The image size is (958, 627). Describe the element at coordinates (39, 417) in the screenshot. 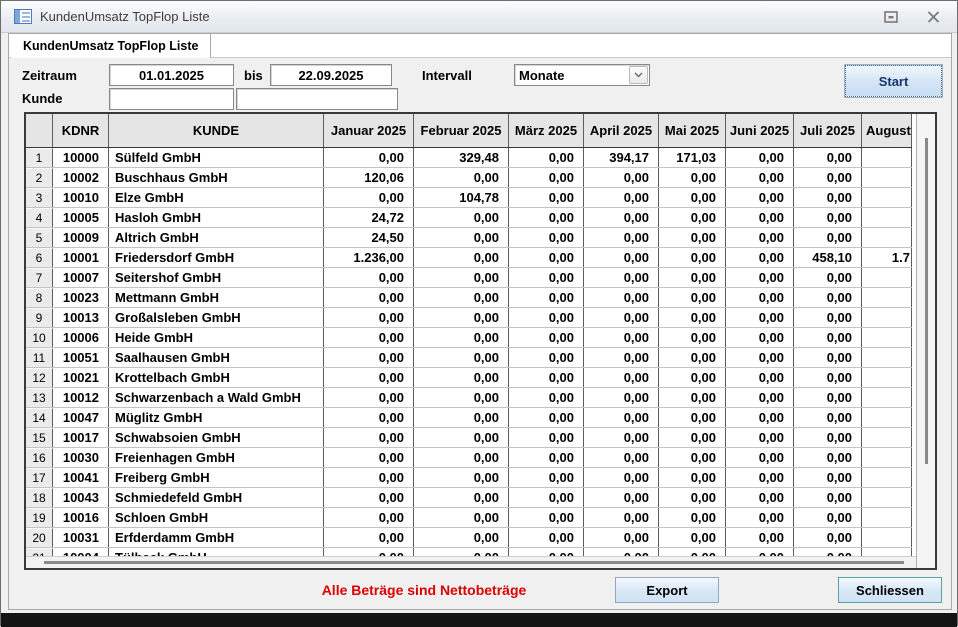

I see `row-selector: 14` at that location.